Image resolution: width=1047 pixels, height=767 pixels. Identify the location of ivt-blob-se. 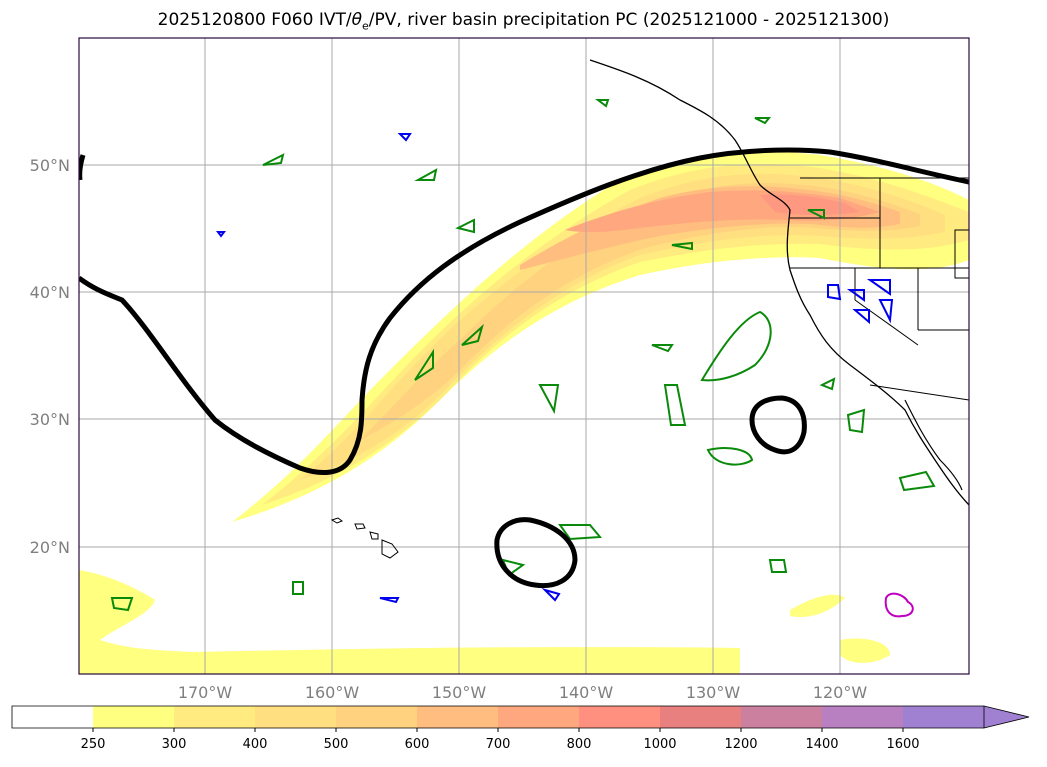
(817, 606).